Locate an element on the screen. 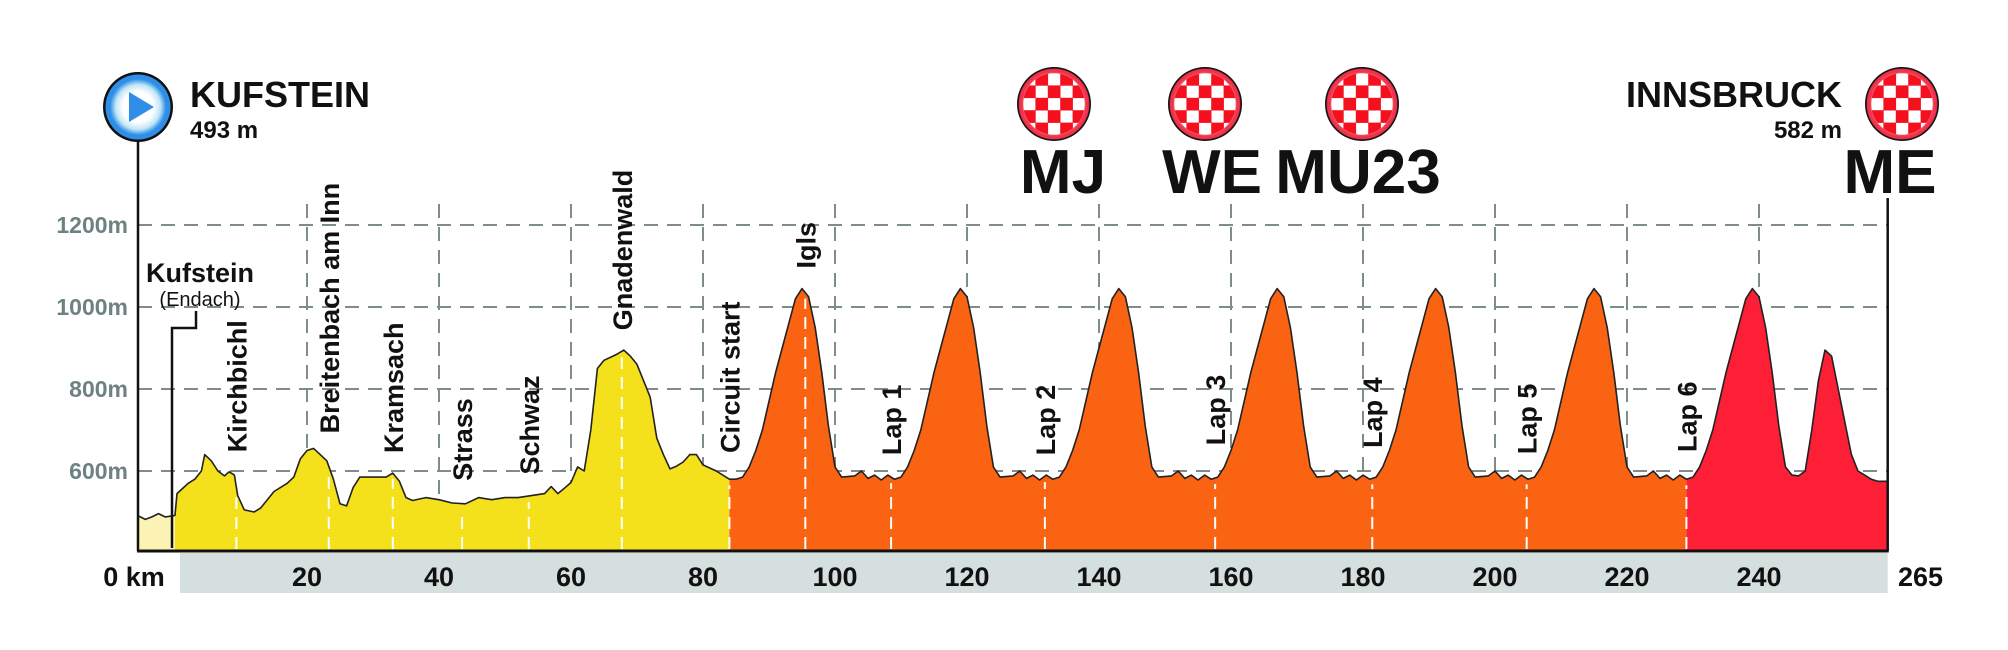 The height and width of the screenshot is (650, 2008). x-tick-label: 140 is located at coordinates (1098, 577).